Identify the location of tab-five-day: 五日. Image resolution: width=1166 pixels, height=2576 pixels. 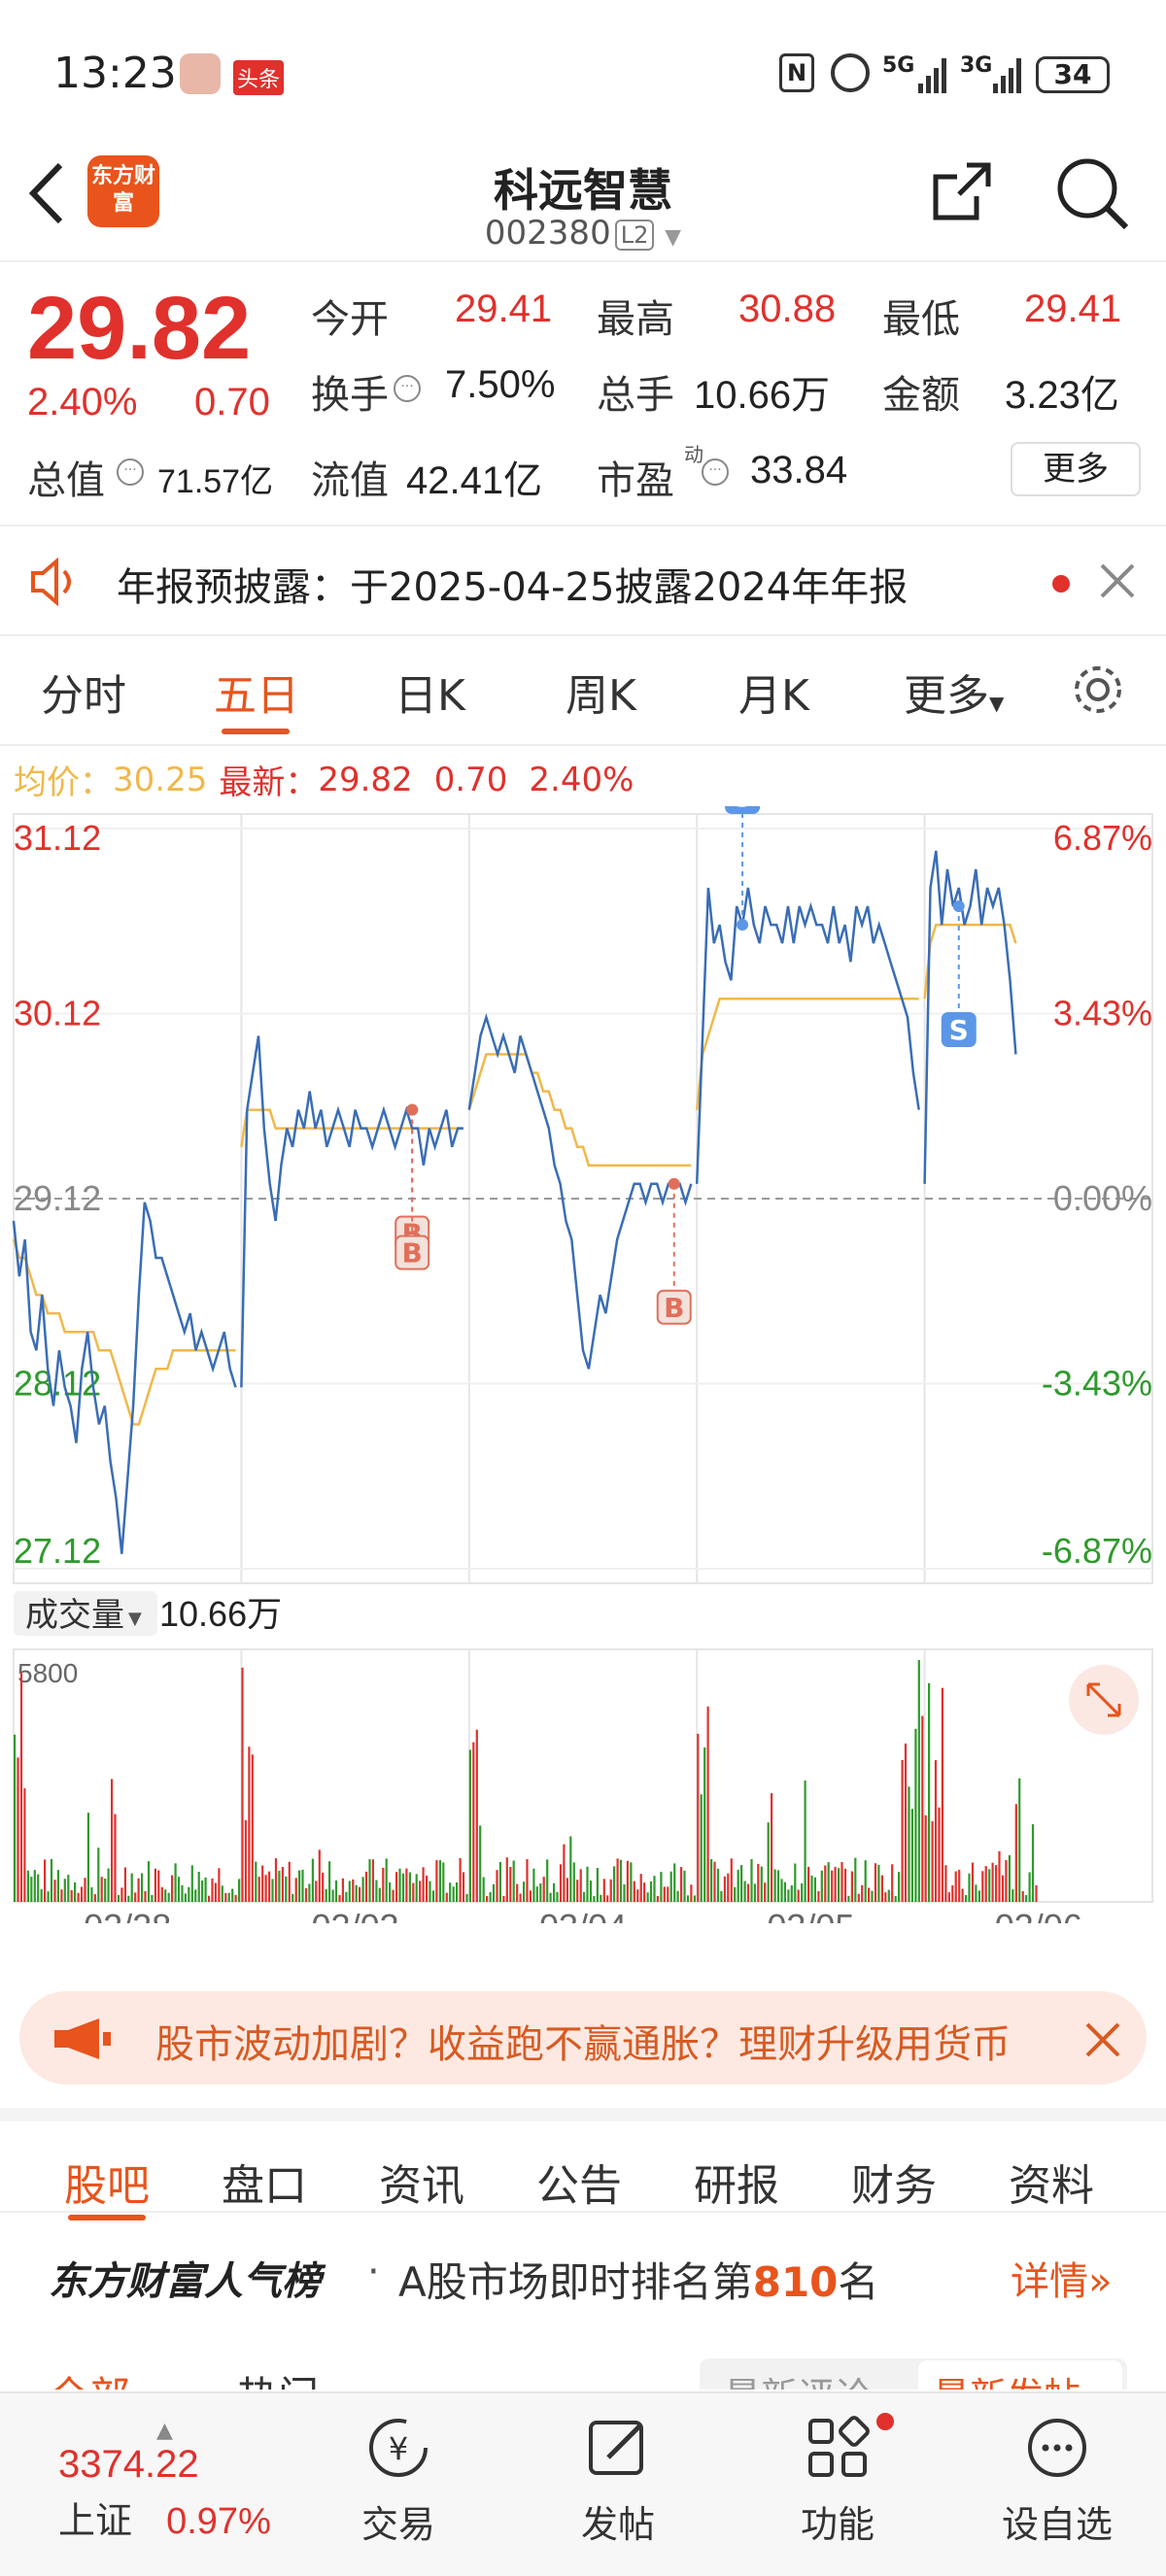
(256, 696).